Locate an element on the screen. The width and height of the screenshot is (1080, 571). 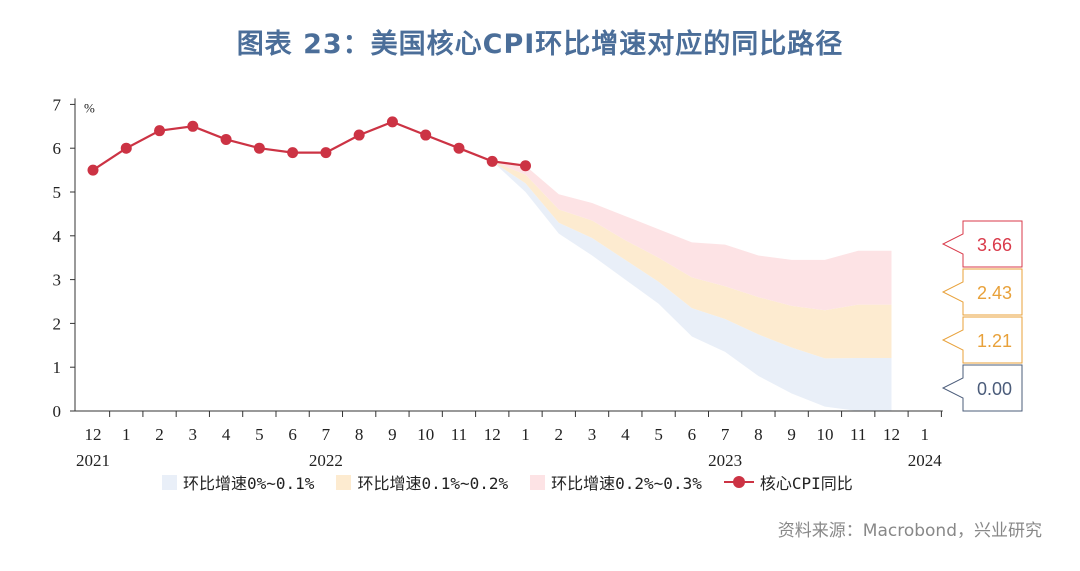
chart-title: 图表 23：美国核心CPI环比增速对应的同比路径 is located at coordinates (540, 44).